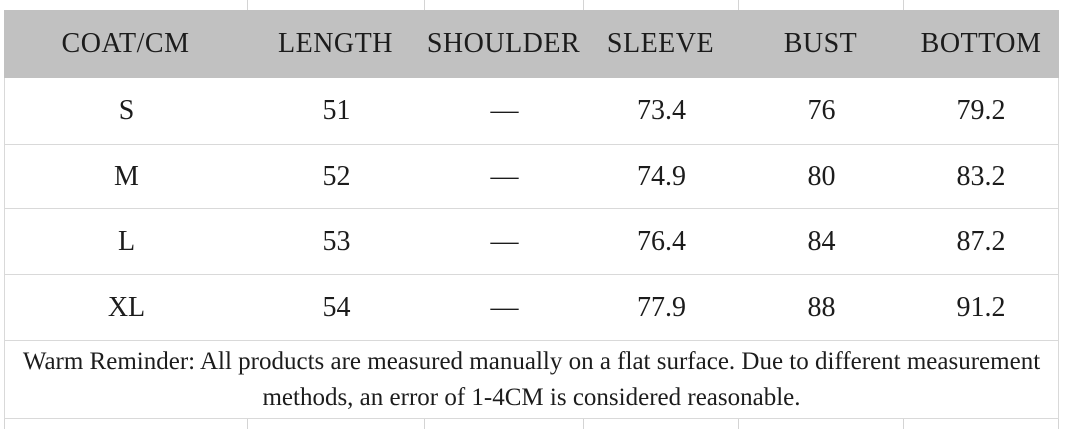 The height and width of the screenshot is (429, 1066). What do you see at coordinates (661, 176) in the screenshot?
I see `sleeve-value: 74.9` at bounding box center [661, 176].